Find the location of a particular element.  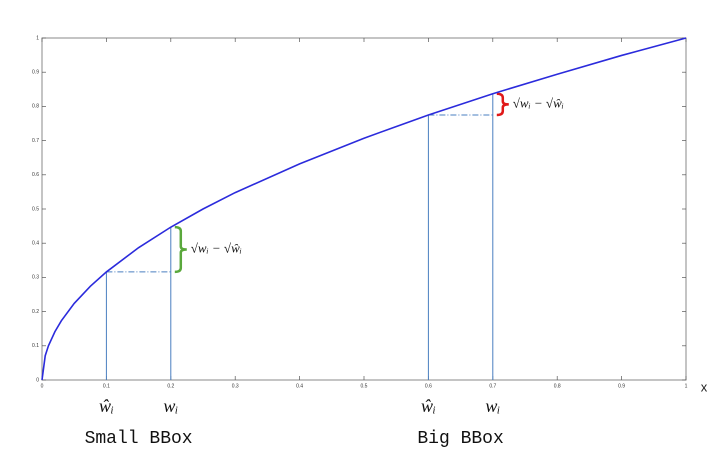

y-tick-label: 0 is located at coordinates (37, 380).